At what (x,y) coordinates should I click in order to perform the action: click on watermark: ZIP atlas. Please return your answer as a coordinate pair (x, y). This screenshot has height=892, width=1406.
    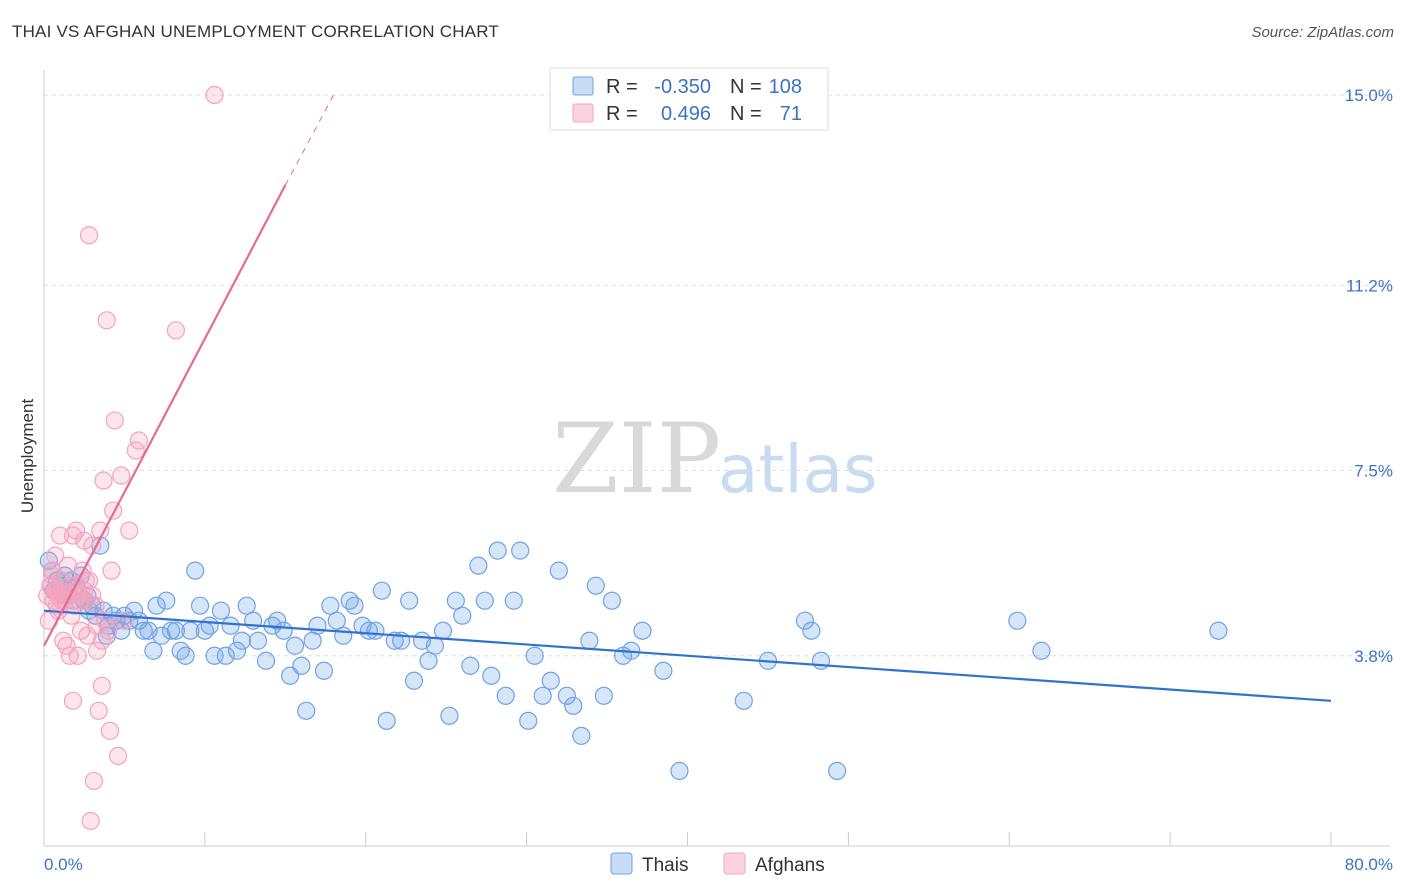
    Looking at the image, I should click on (715, 459).